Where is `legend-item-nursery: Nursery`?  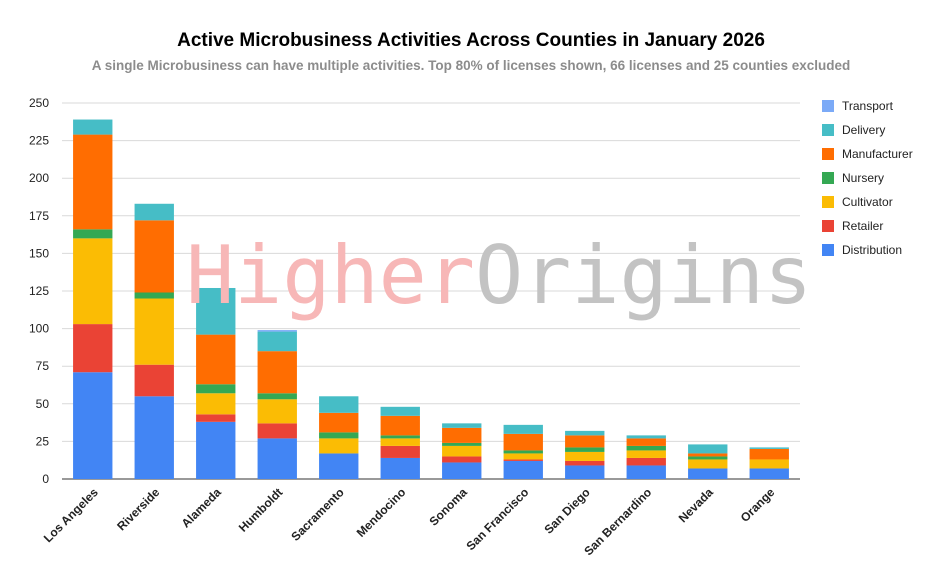 legend-item-nursery: Nursery is located at coordinates (867, 178).